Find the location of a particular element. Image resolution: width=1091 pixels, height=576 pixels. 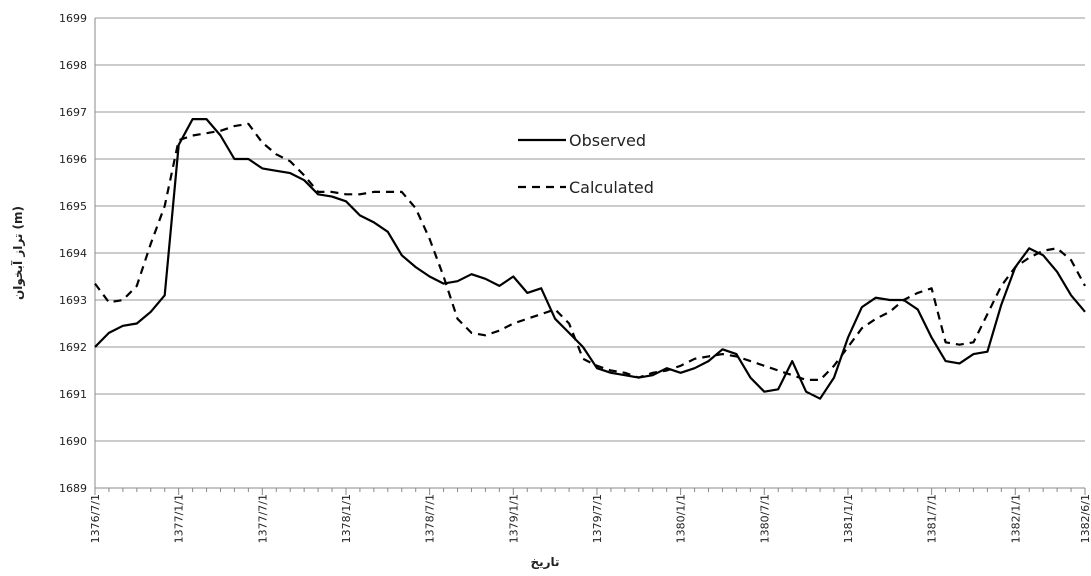

legend-label: Observed is located at coordinates (607, 140).